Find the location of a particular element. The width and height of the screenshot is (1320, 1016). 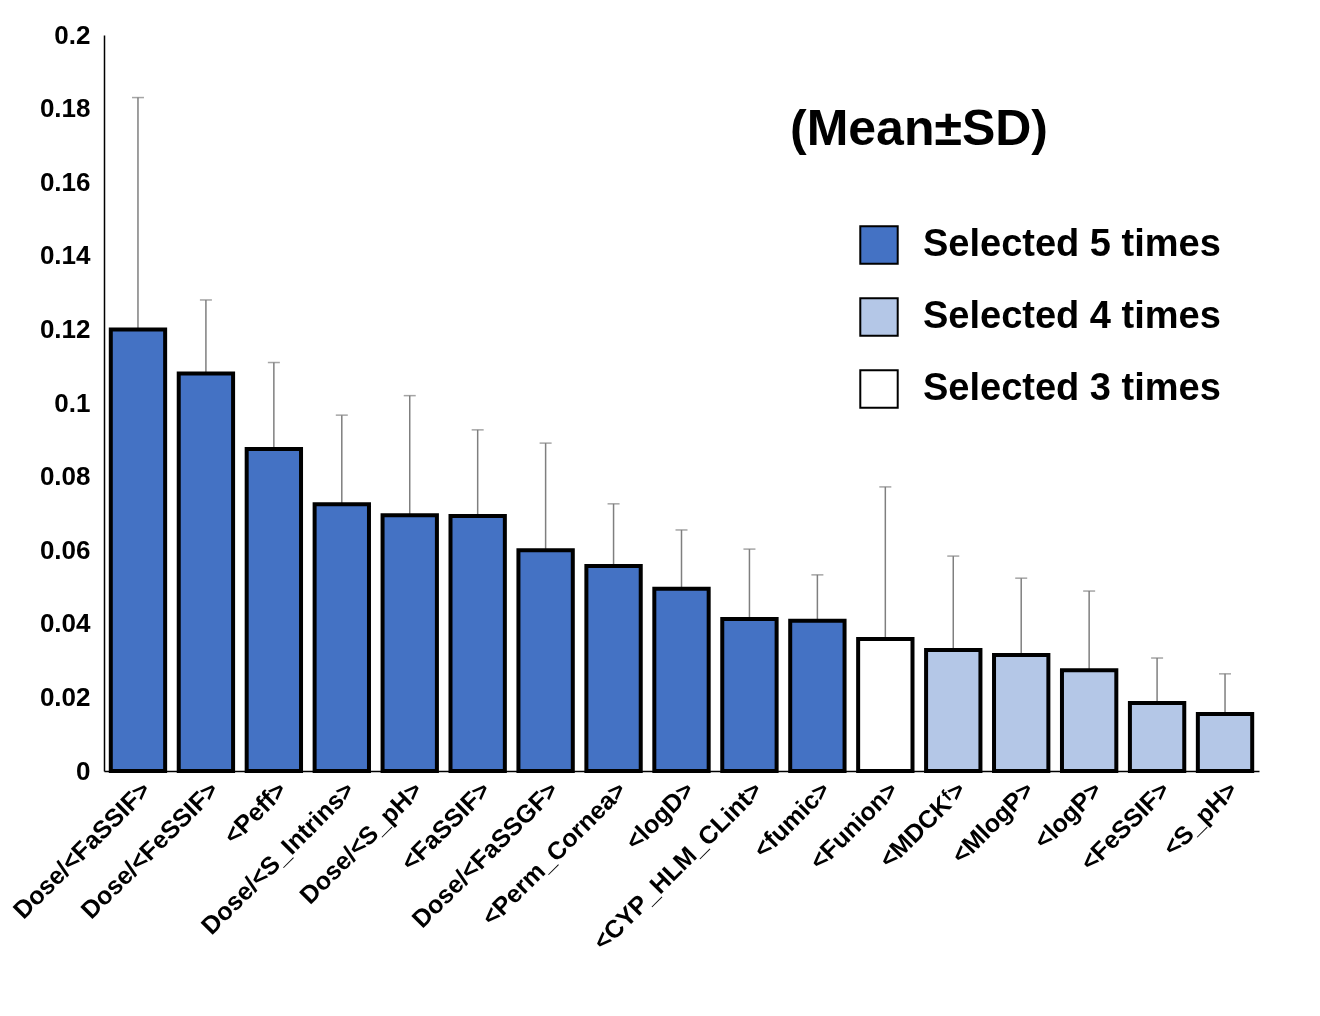

y-tick-label: 0.06 is located at coordinates (65, 549).